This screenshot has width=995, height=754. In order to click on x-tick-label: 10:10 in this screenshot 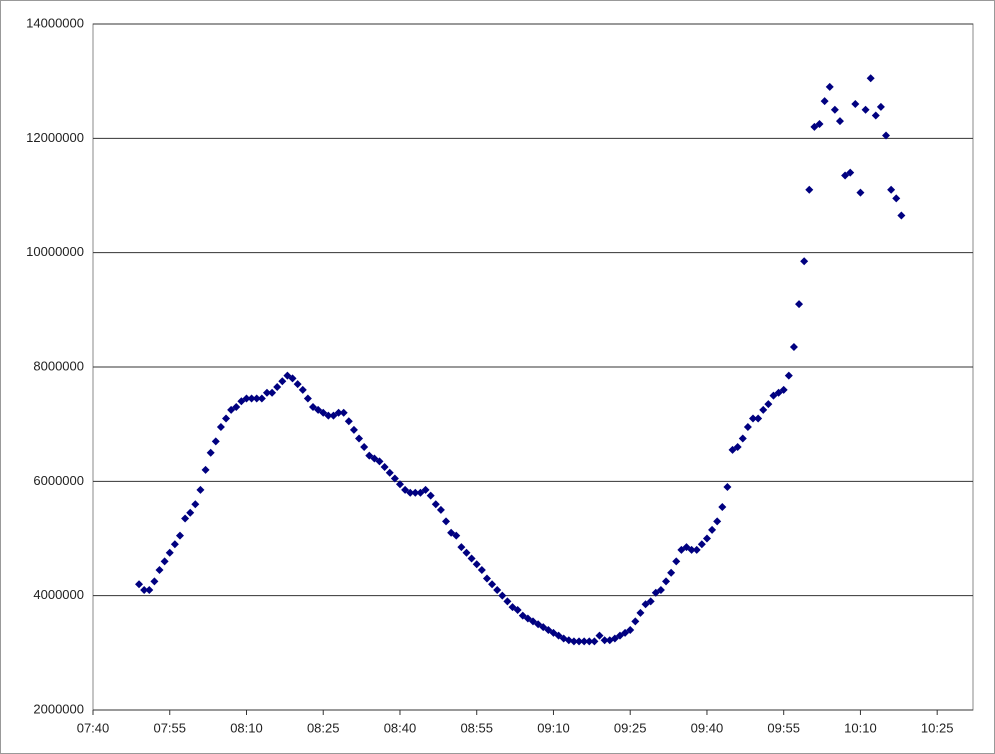, I will do `click(860, 727)`.